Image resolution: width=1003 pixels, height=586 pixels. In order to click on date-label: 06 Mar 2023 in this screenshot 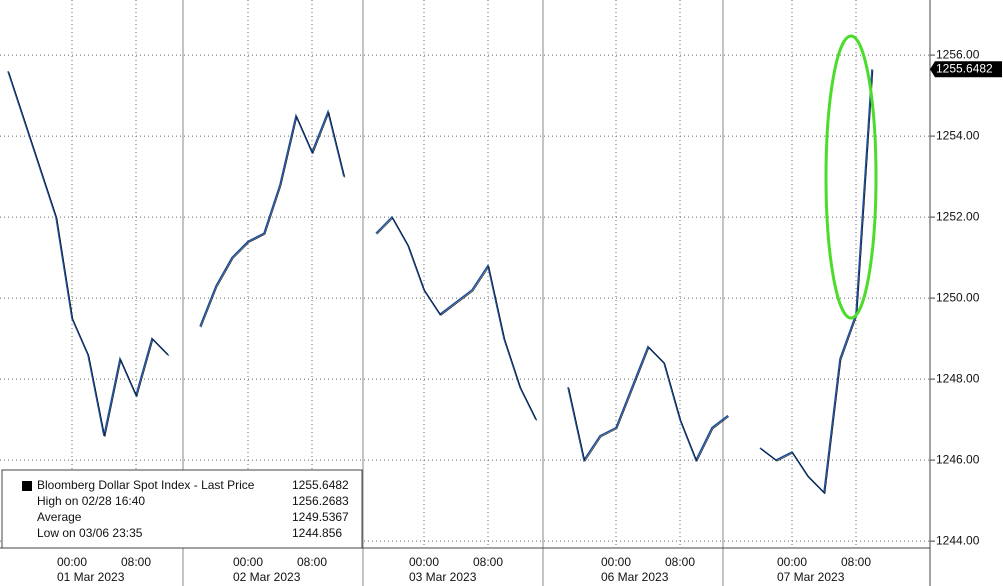, I will do `click(635, 577)`.